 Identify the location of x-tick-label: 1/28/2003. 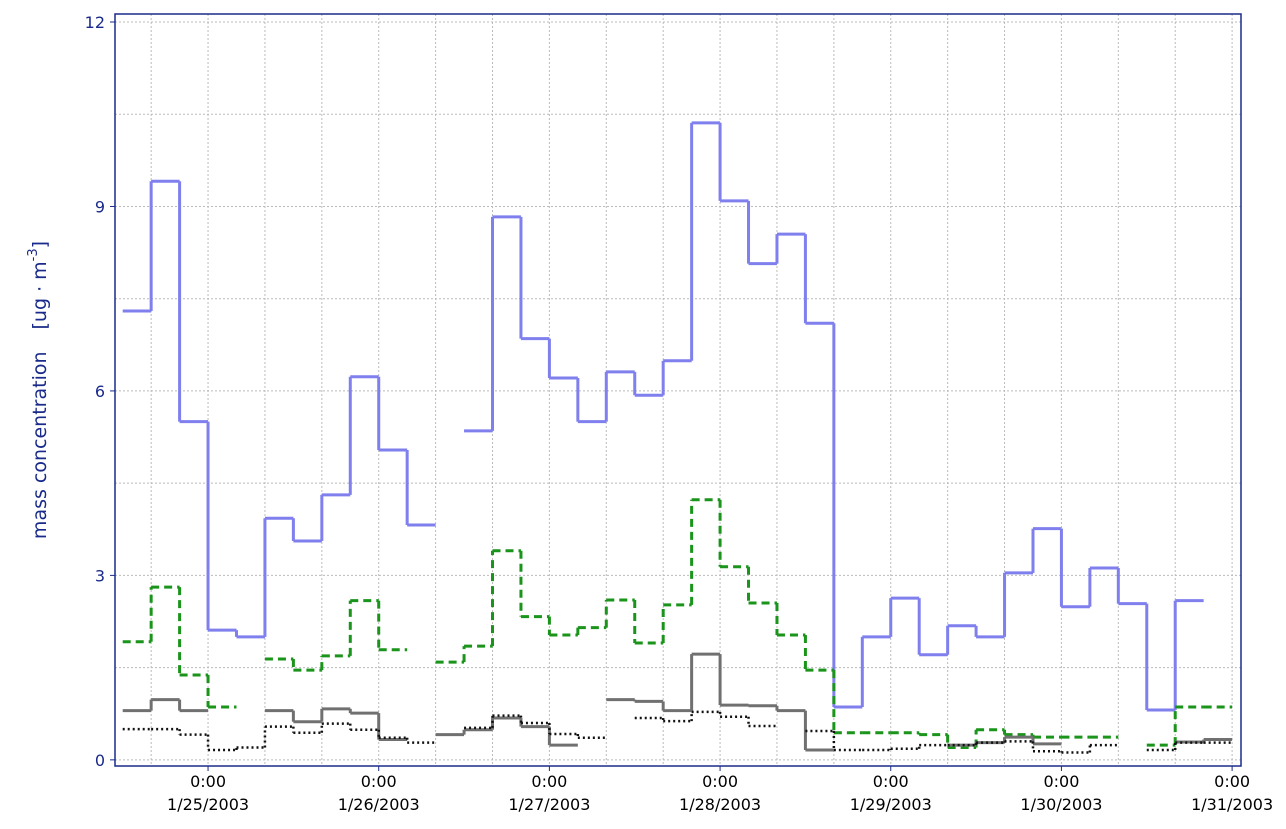
(720, 804).